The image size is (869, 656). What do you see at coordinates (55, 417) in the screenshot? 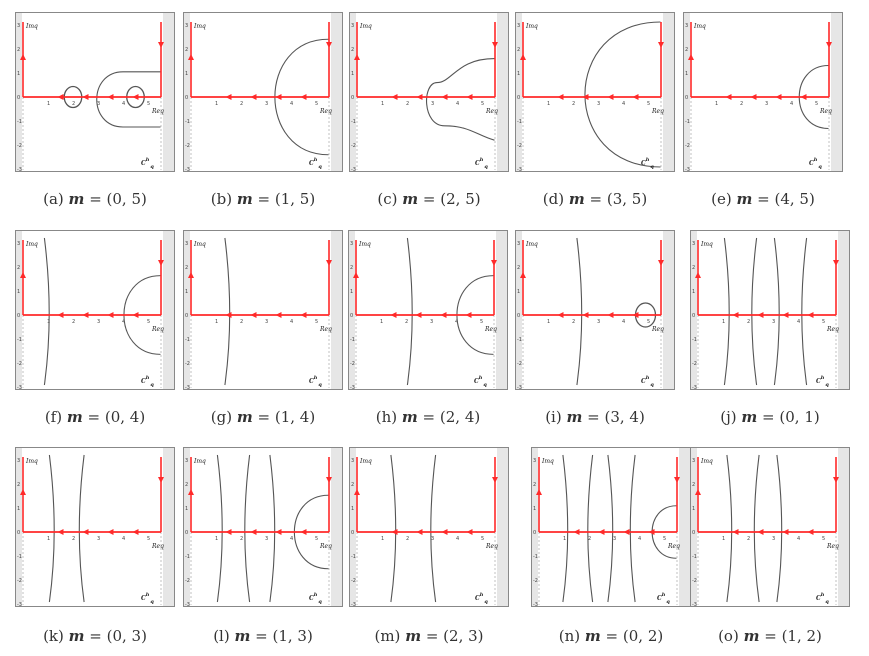
I see `caption-letter: (f)` at bounding box center [55, 417].